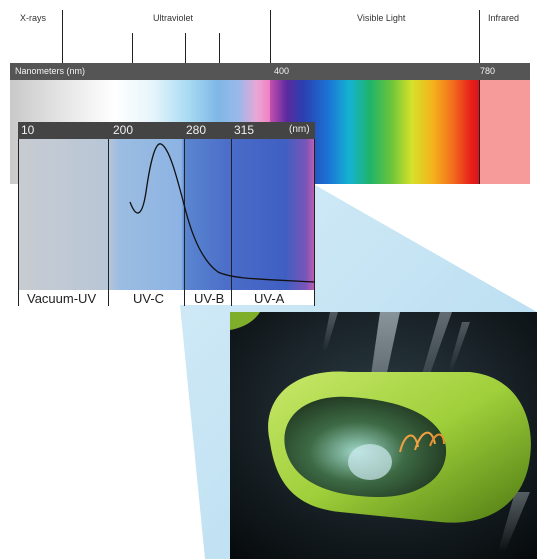 This screenshot has height=559, width=537. I want to click on scale-unit-label: Nanometers (nm), so click(50, 71).